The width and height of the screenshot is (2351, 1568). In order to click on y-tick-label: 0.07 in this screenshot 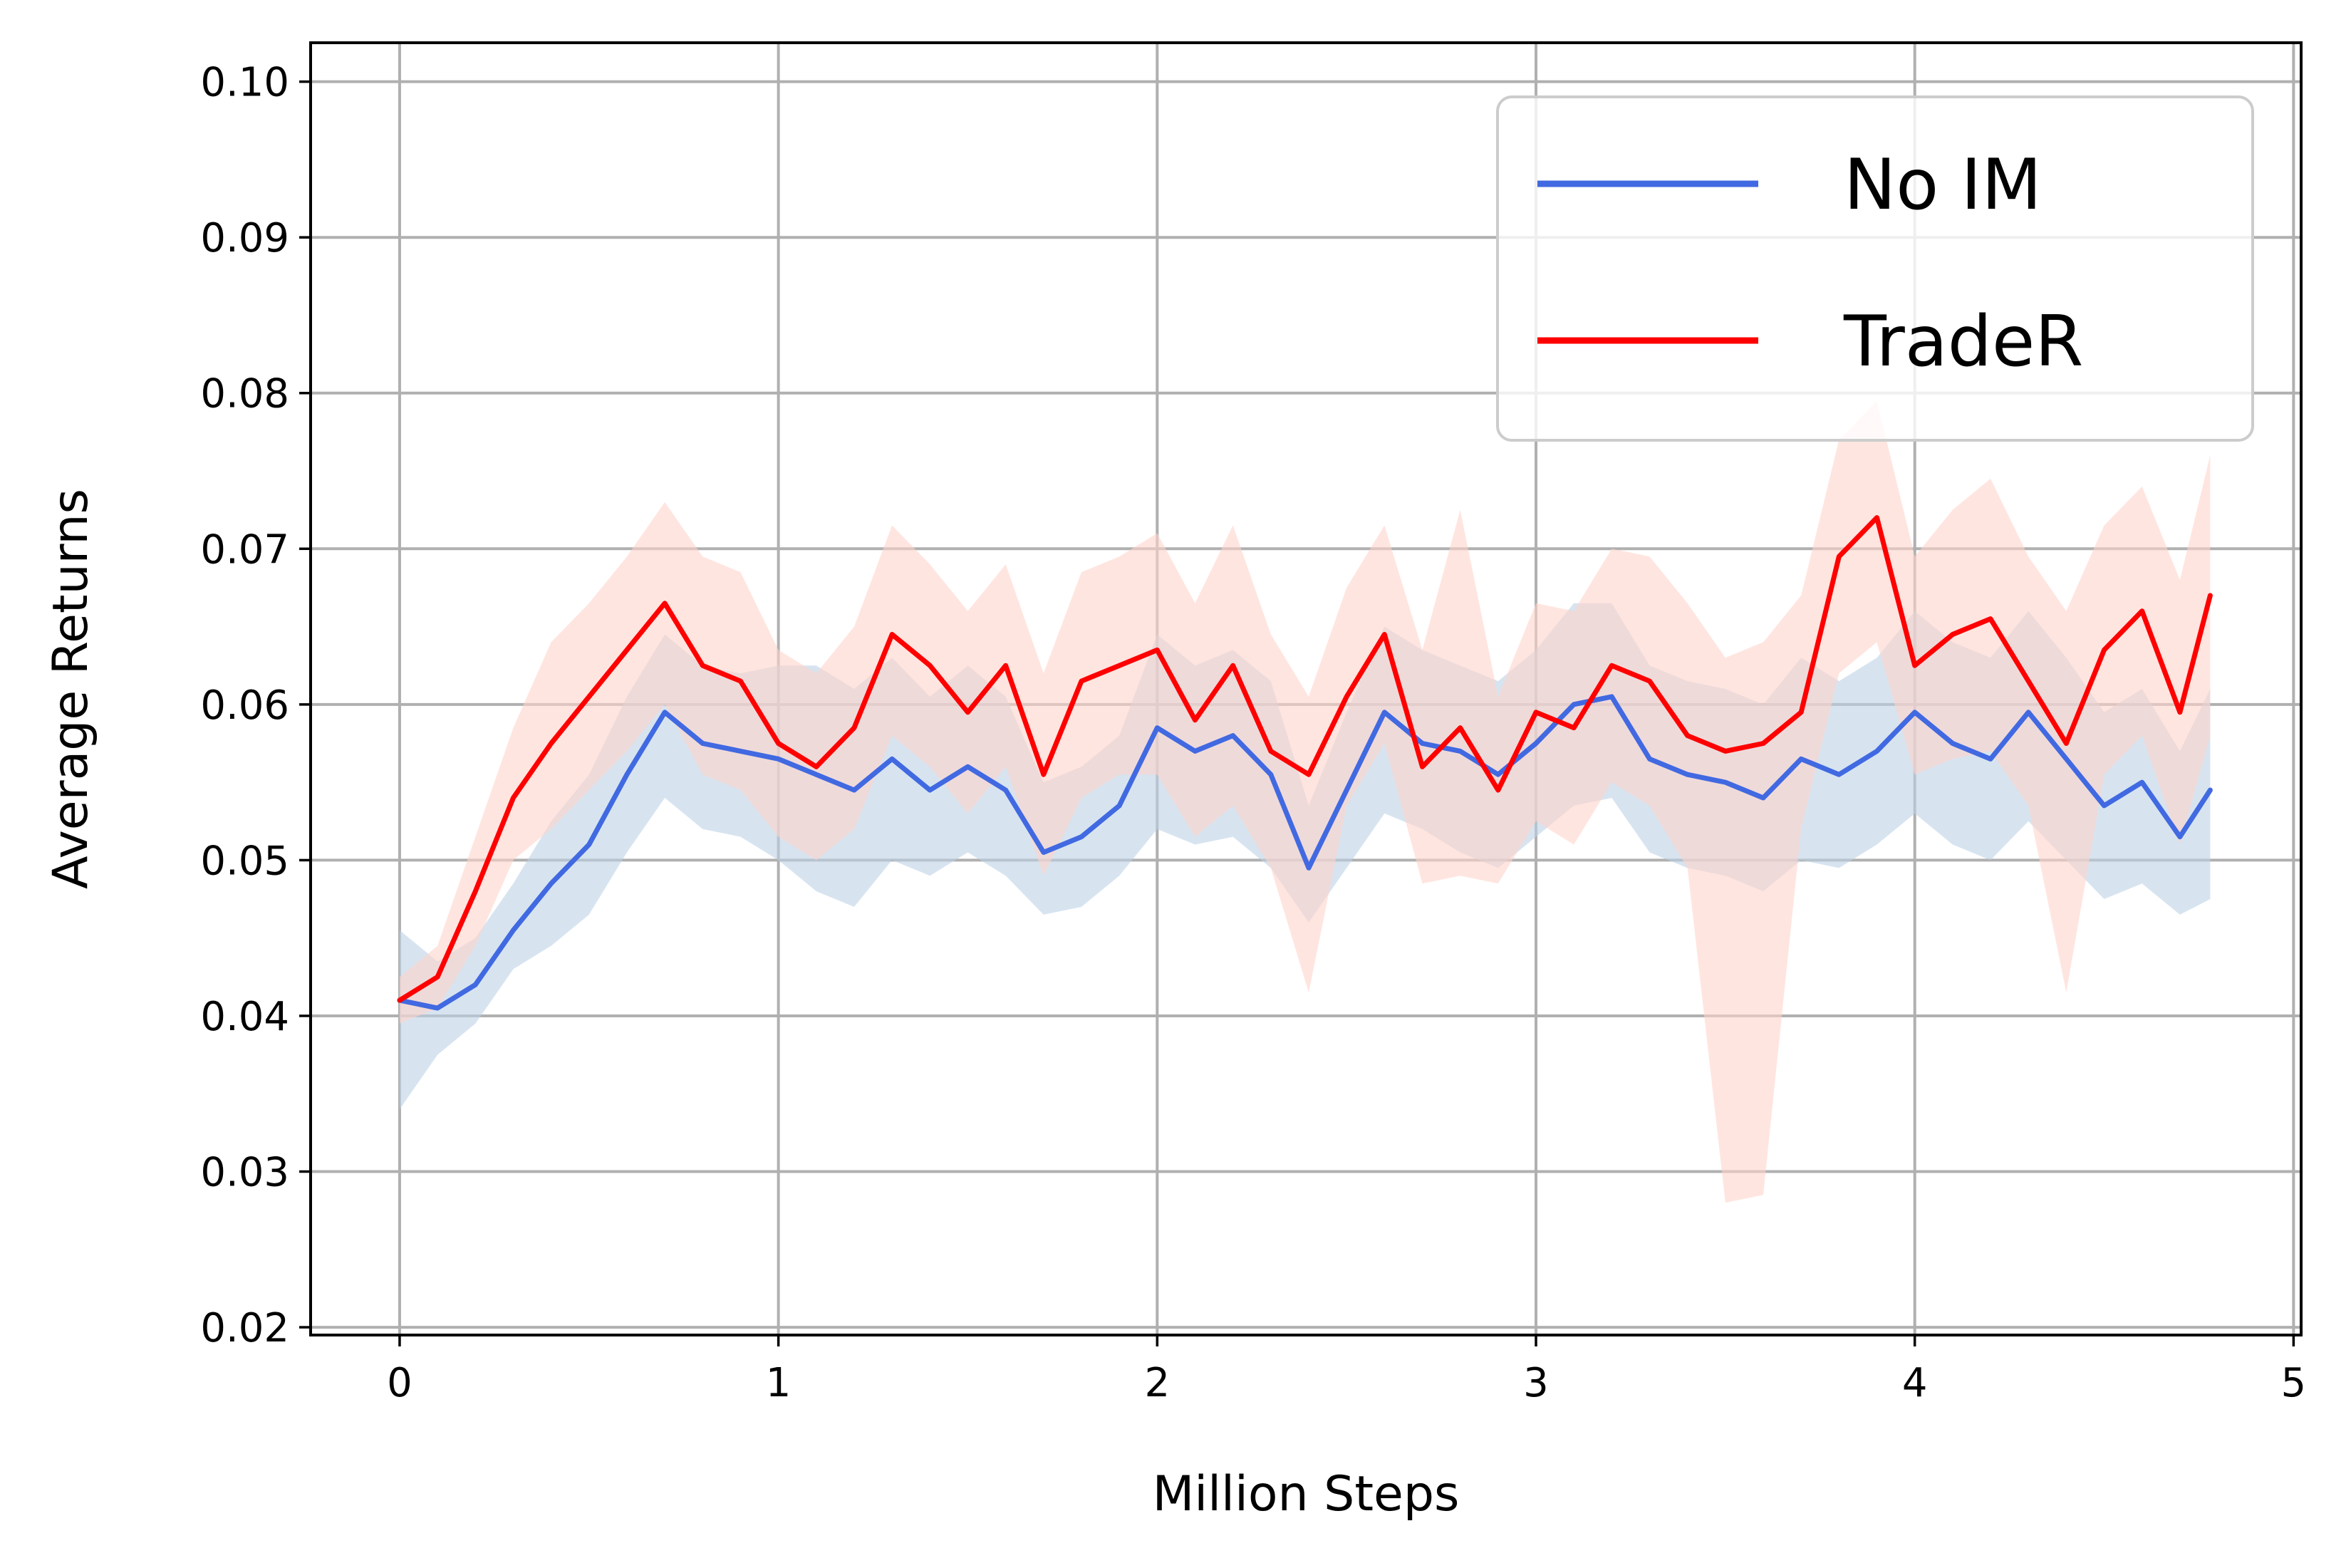, I will do `click(244, 549)`.